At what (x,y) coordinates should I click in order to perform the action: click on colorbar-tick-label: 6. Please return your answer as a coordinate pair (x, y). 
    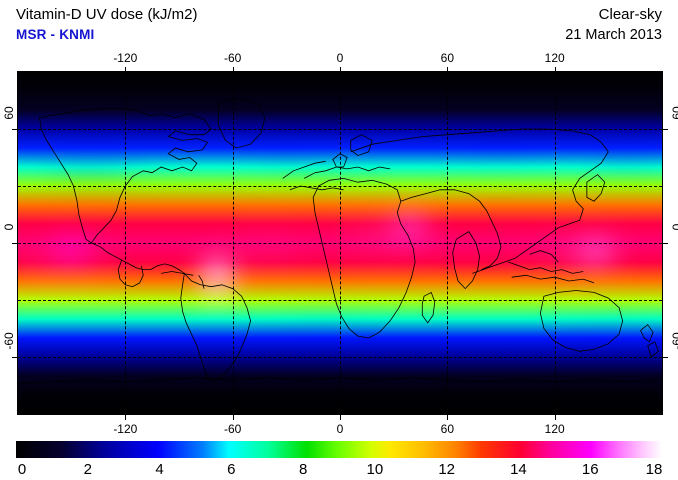
    Looking at the image, I should click on (231, 469).